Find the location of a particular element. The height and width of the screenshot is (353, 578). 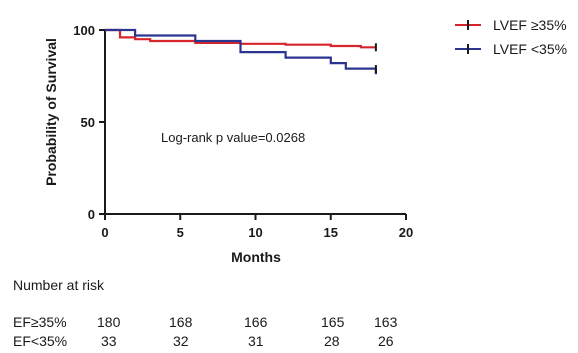

y-tick-label: 50 is located at coordinates (88, 122).